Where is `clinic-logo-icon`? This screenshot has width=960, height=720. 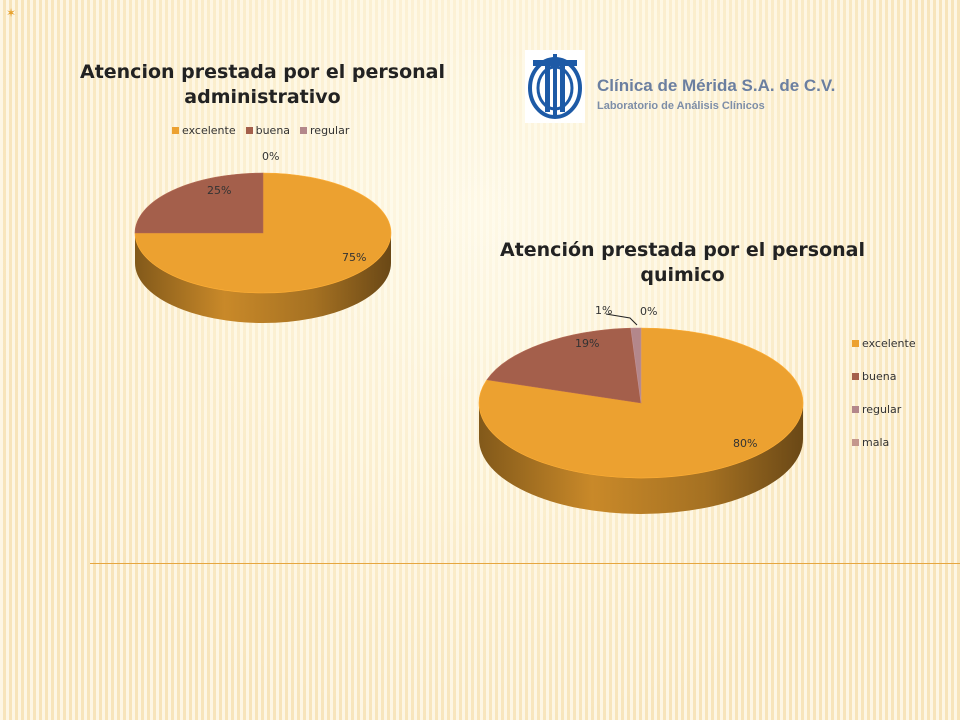 clinic-logo-icon is located at coordinates (555, 86).